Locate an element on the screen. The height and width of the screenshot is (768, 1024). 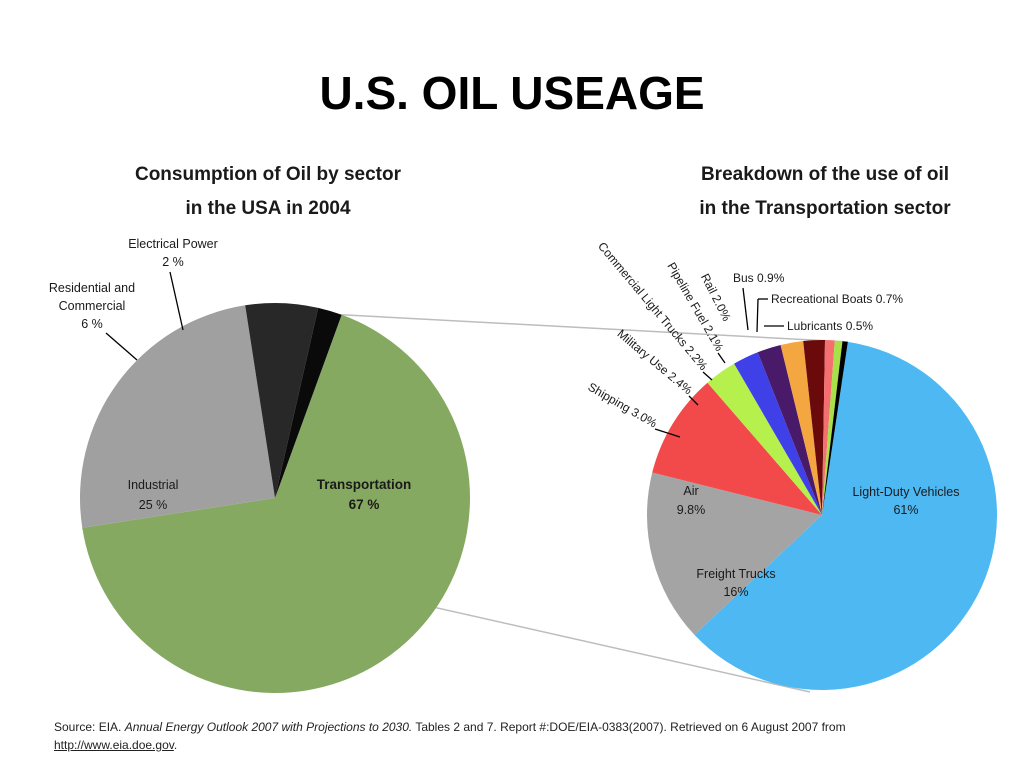
label-residential-line-1: Residential and is located at coordinates (92, 288).